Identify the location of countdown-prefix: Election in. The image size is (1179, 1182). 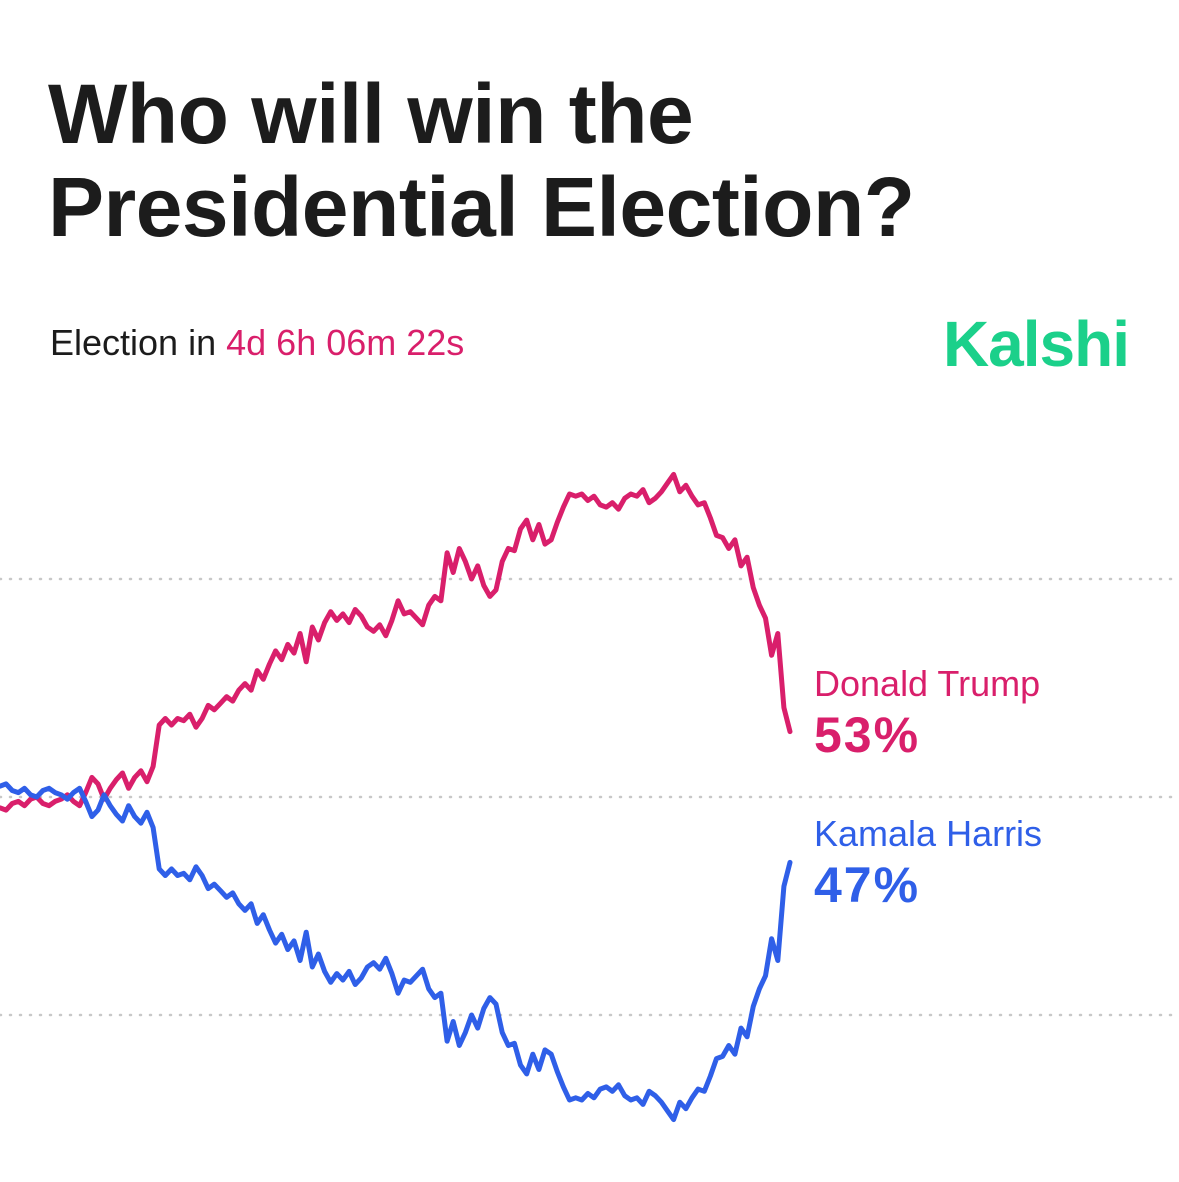
(133, 342).